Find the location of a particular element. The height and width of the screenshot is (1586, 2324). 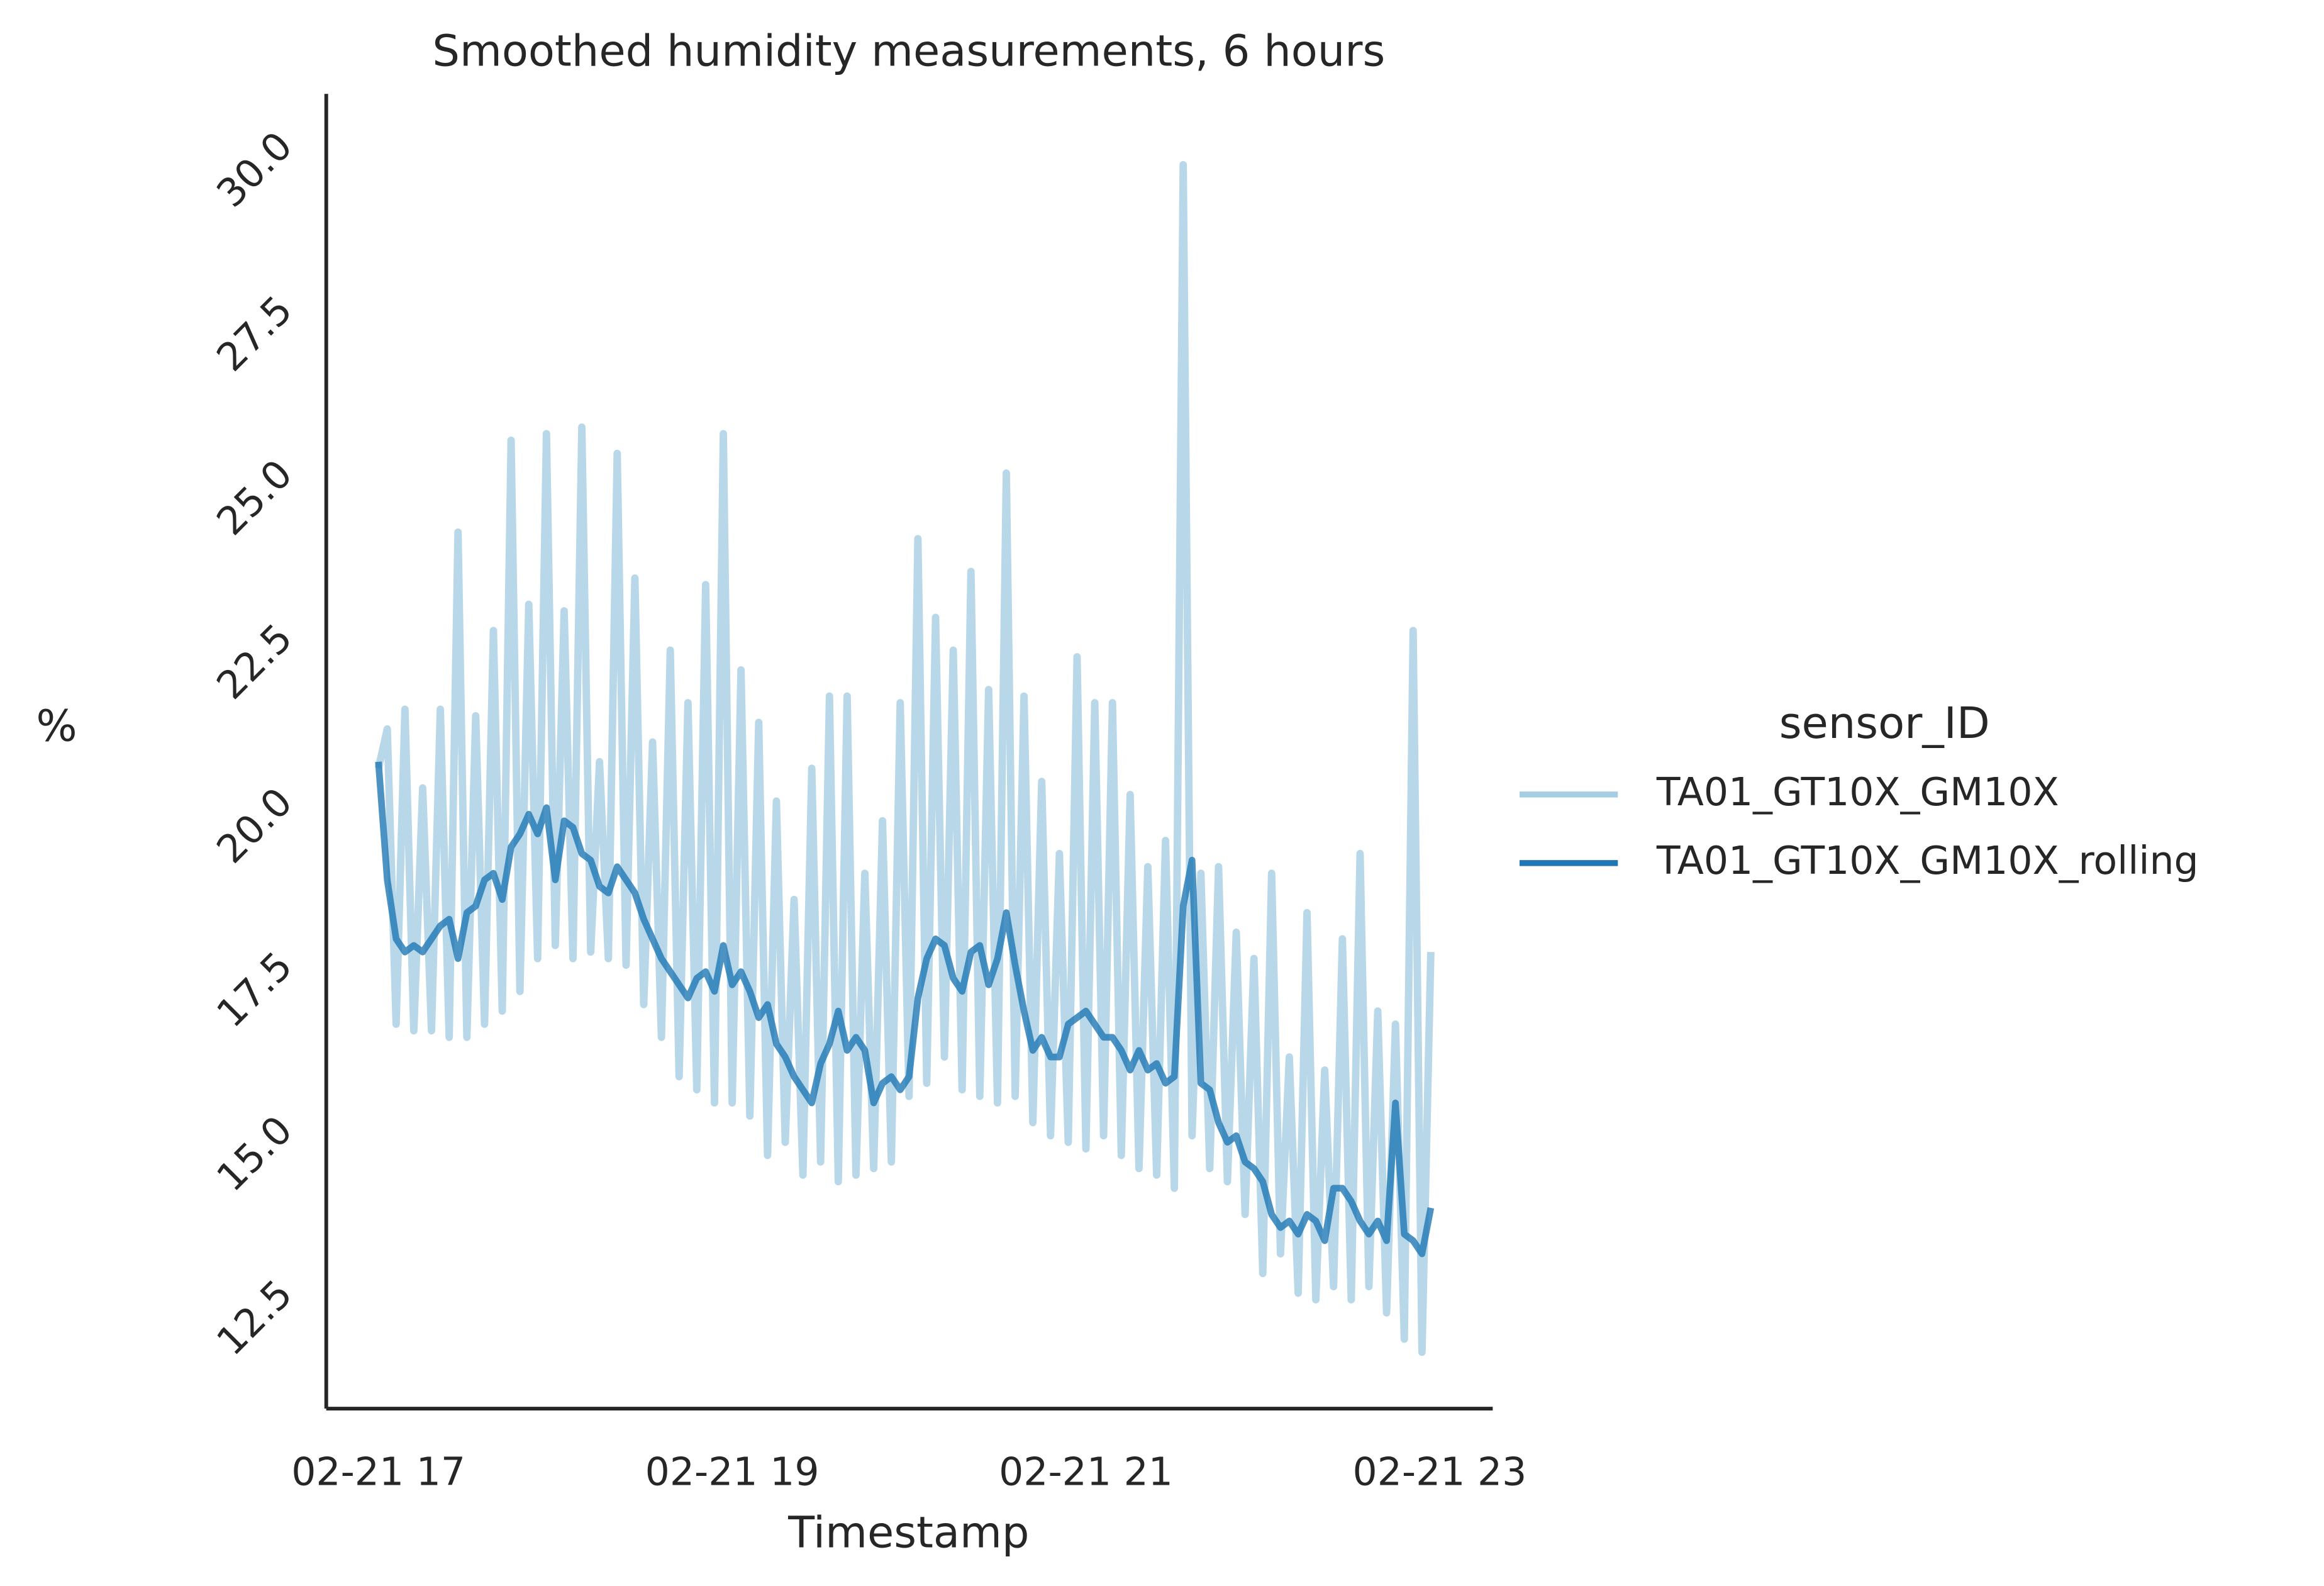

y-tick-label: 17.5 is located at coordinates (254, 989).